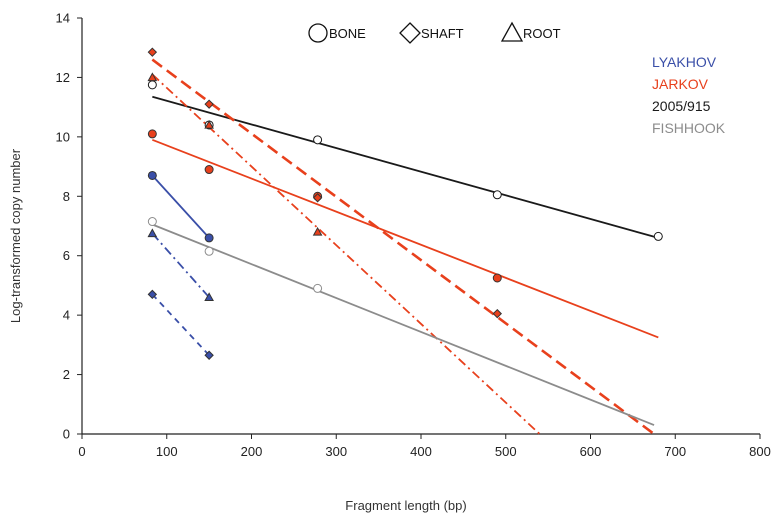  Describe the element at coordinates (512, 31) in the screenshot. I see `legend-triangle-icon` at that location.